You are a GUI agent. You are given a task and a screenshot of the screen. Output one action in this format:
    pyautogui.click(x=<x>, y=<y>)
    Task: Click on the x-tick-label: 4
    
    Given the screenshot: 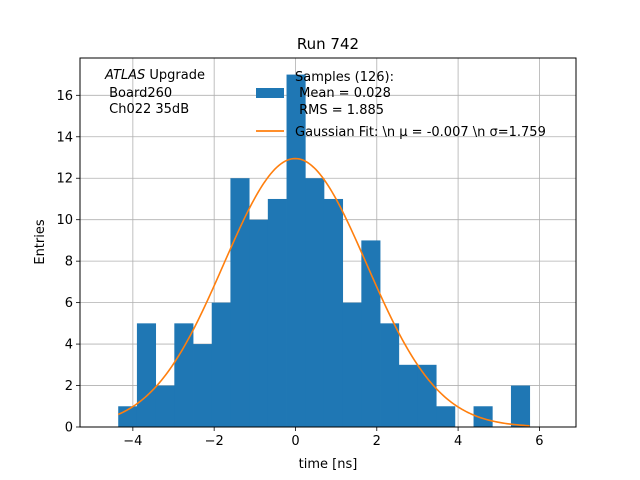 What is the action you would take?
    pyautogui.click(x=458, y=441)
    